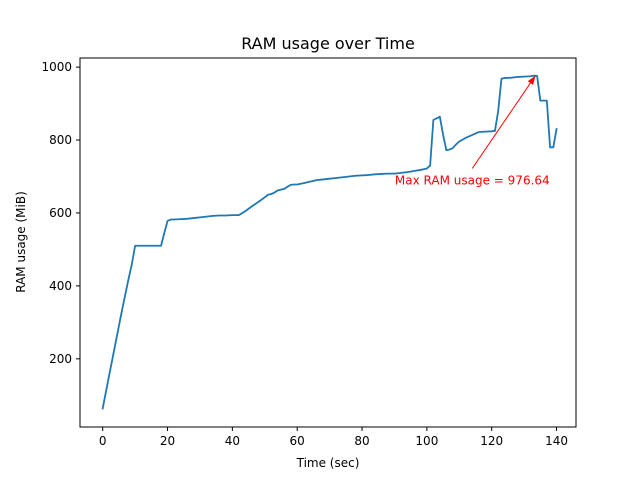 This screenshot has width=640, height=484. I want to click on x-tick-label: 20, so click(167, 441).